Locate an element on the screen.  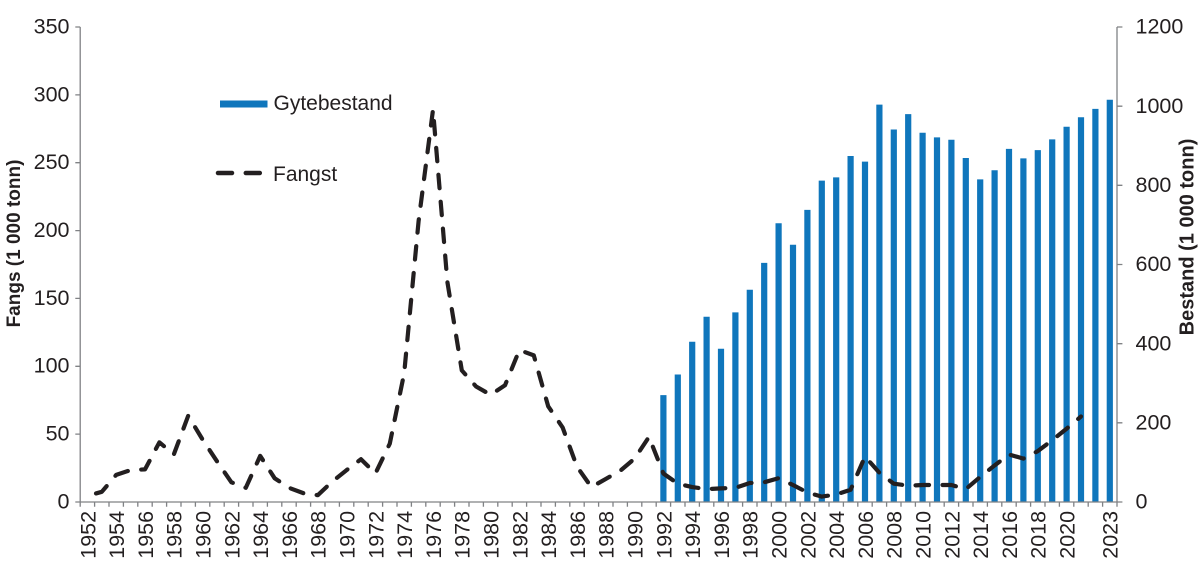
svg-text: 1964 is located at coordinates (261, 535).